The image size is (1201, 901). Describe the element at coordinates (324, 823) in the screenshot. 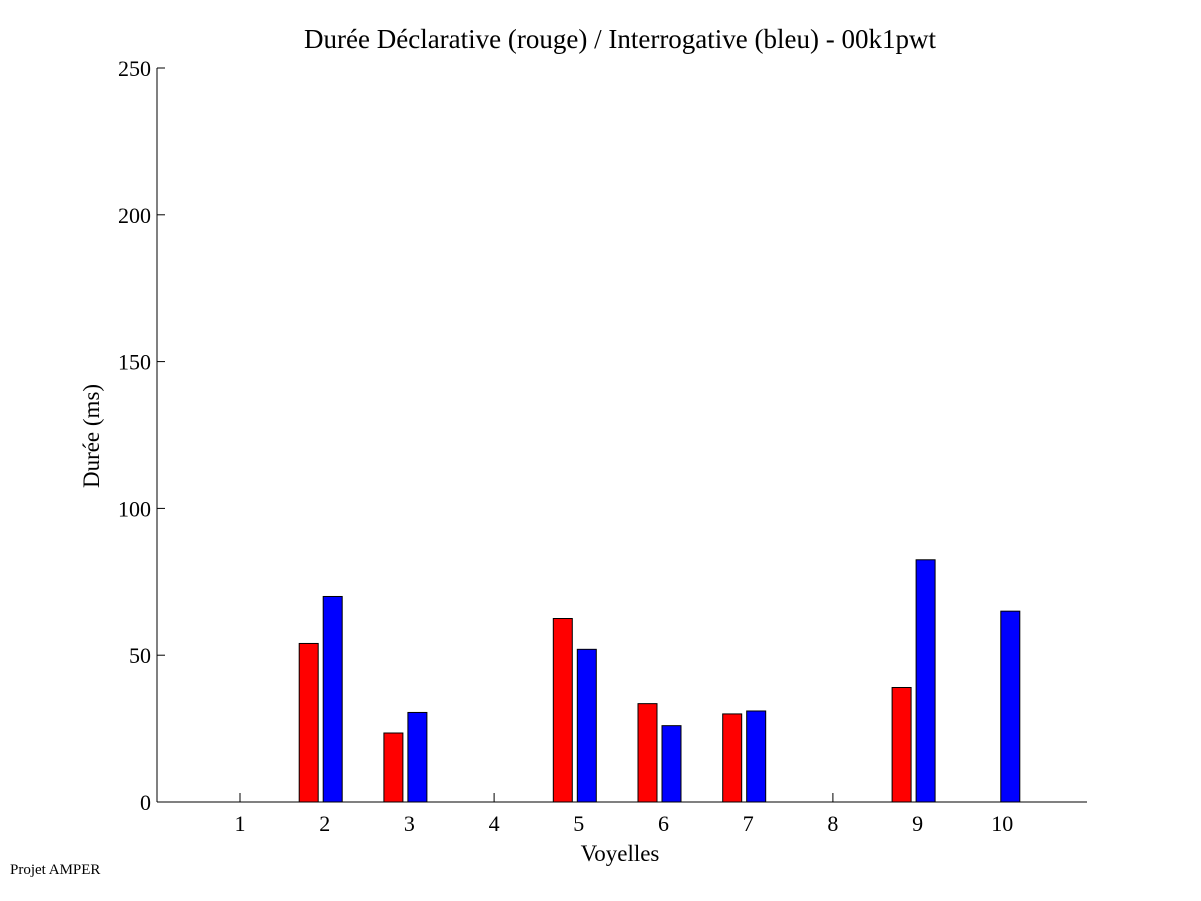

I see `x-tick-label: 2` at that location.